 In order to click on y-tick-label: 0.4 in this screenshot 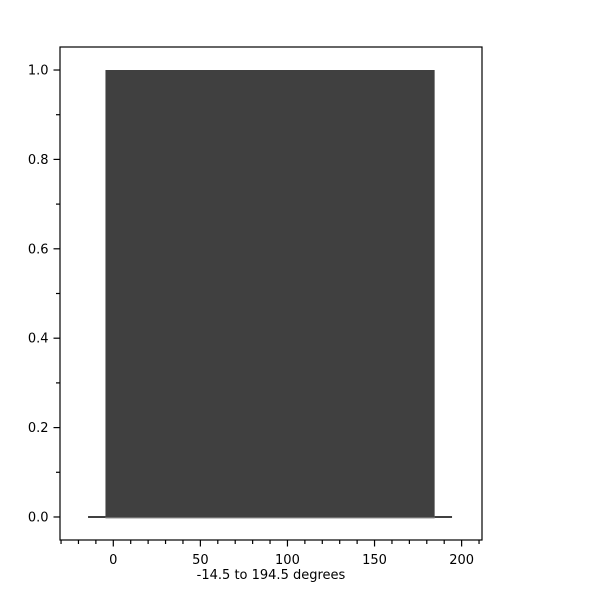, I will do `click(38, 339)`.